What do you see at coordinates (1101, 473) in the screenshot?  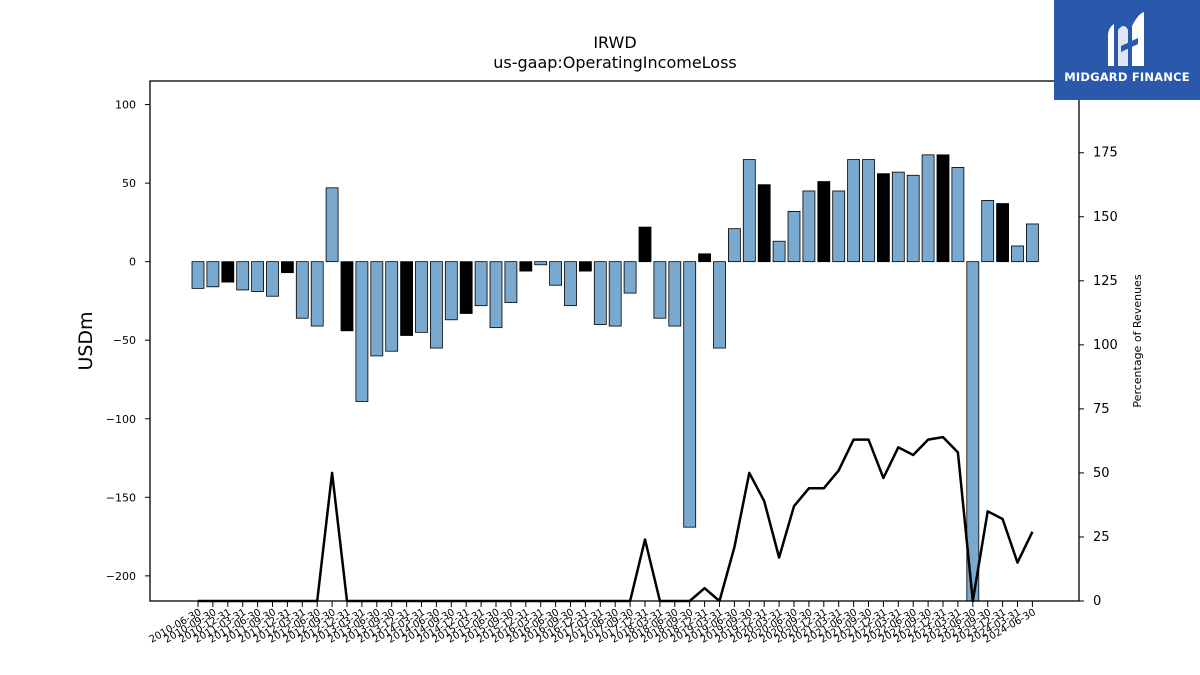 I see `y2-tick-label: 50` at bounding box center [1101, 473].